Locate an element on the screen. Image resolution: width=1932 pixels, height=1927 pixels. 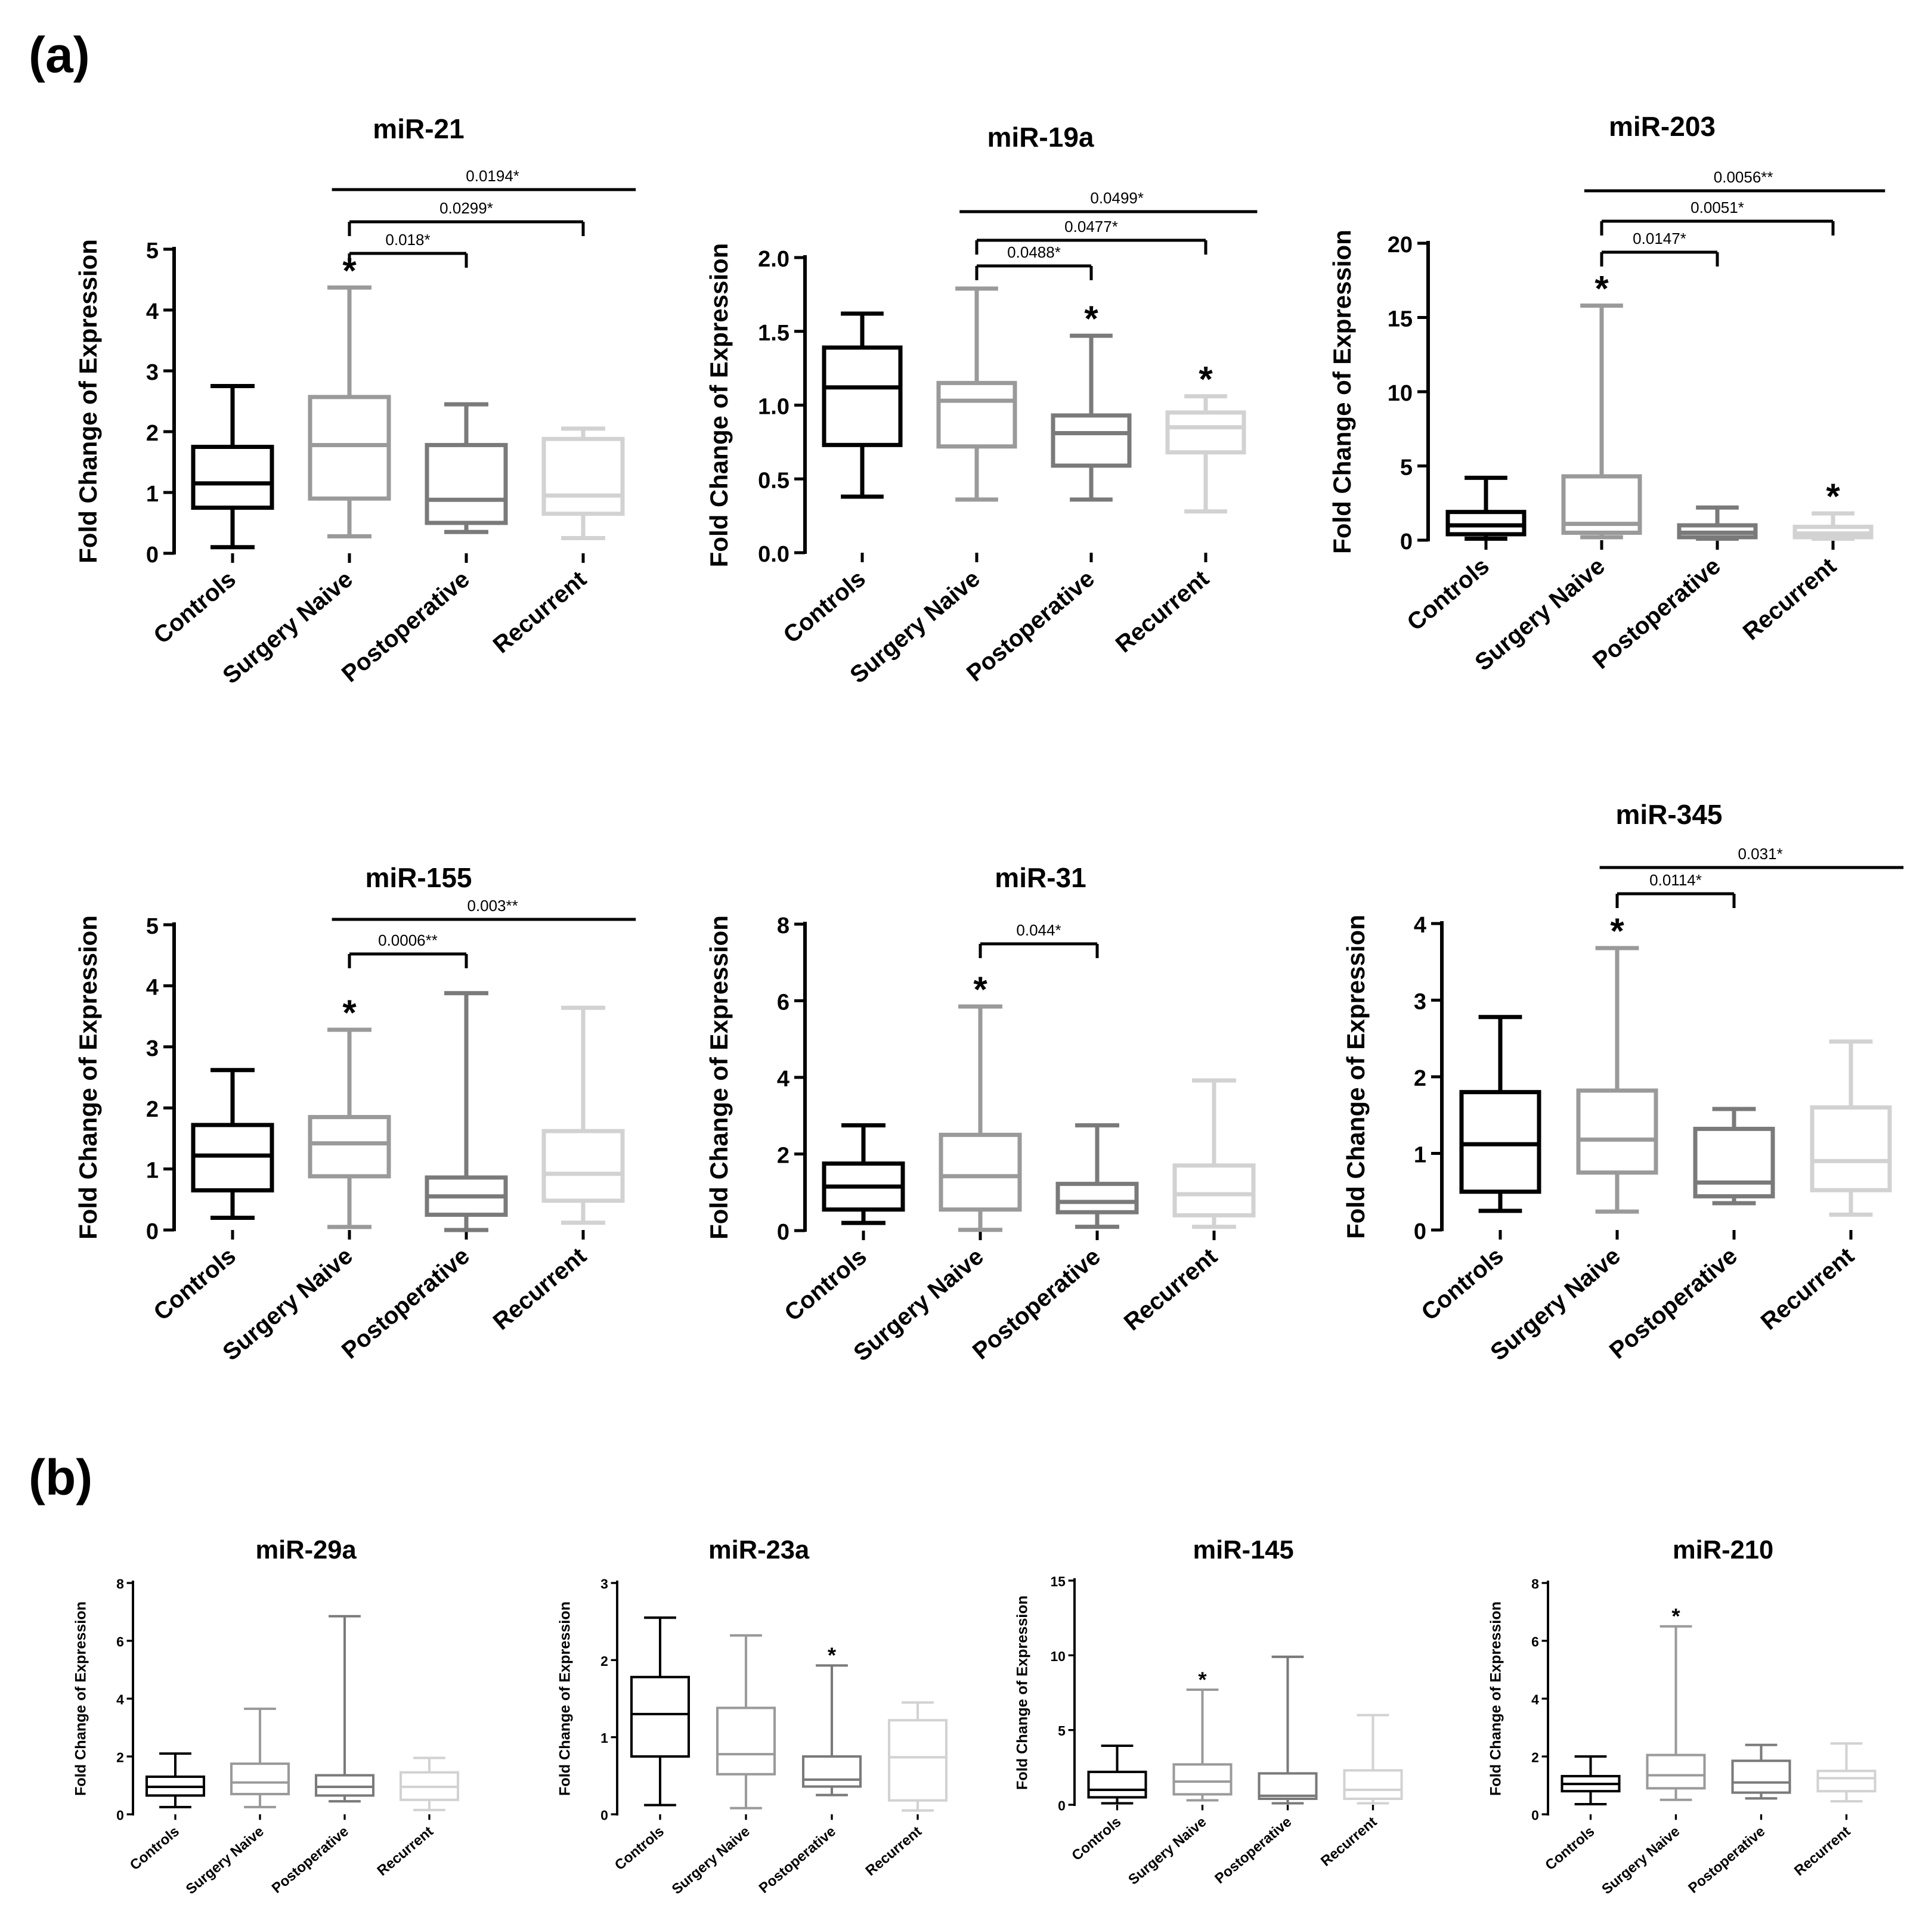
p-value-label: 0.044* is located at coordinates (1038, 930).